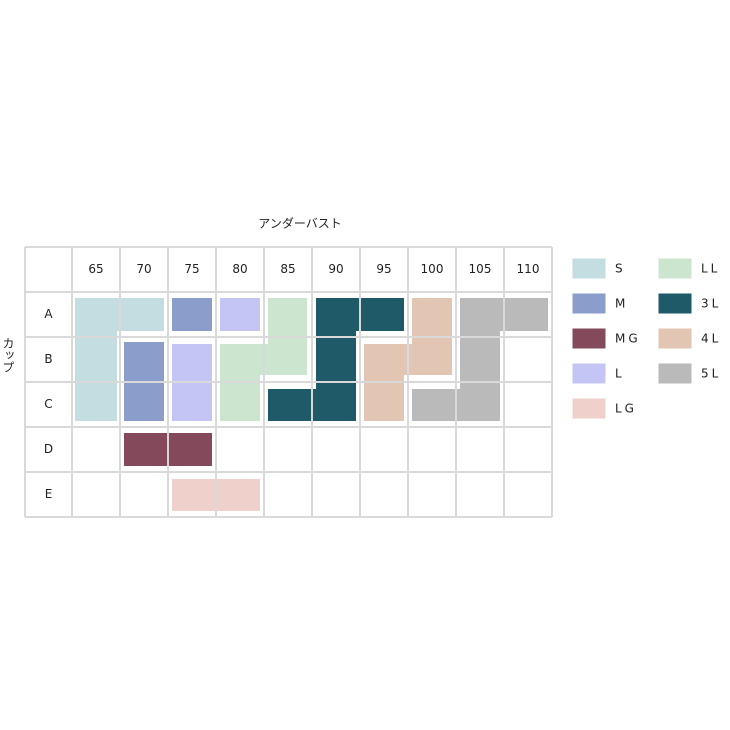 This screenshot has width=730, height=730. I want to click on legend-label: 4L, so click(711, 339).